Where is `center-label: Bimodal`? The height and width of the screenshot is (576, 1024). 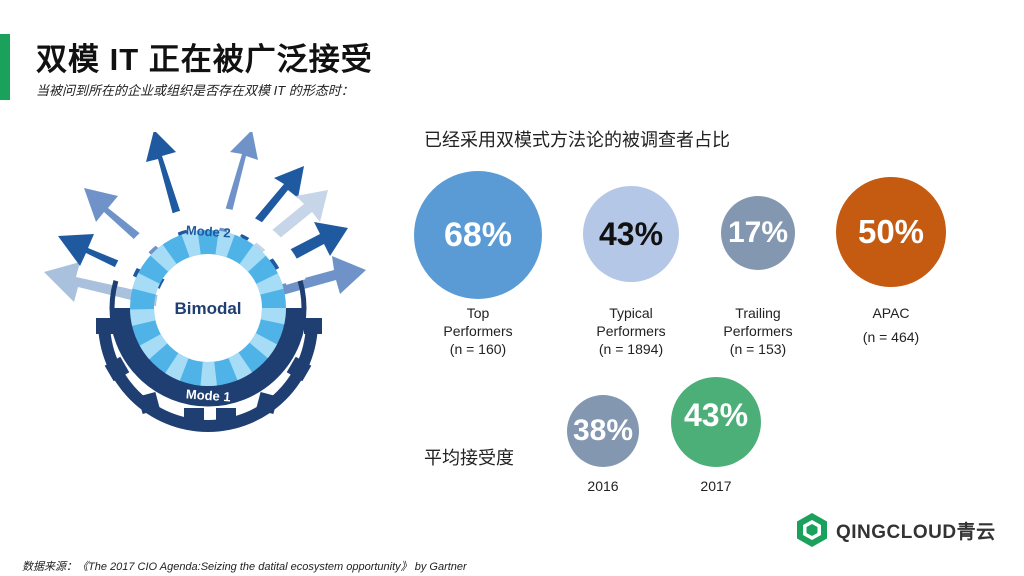
center-label: Bimodal is located at coordinates (207, 308).